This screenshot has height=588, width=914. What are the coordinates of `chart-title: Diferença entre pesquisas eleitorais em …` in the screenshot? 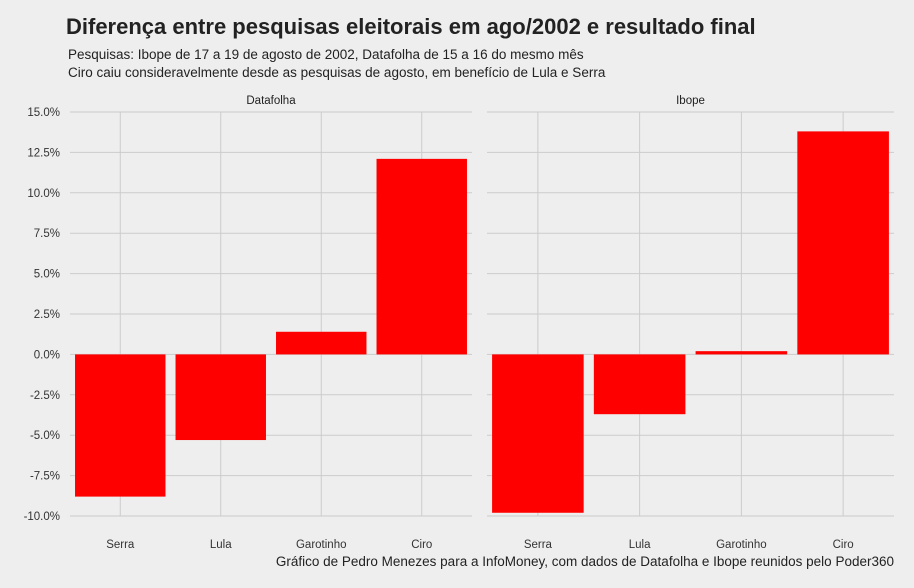 It's located at (411, 26).